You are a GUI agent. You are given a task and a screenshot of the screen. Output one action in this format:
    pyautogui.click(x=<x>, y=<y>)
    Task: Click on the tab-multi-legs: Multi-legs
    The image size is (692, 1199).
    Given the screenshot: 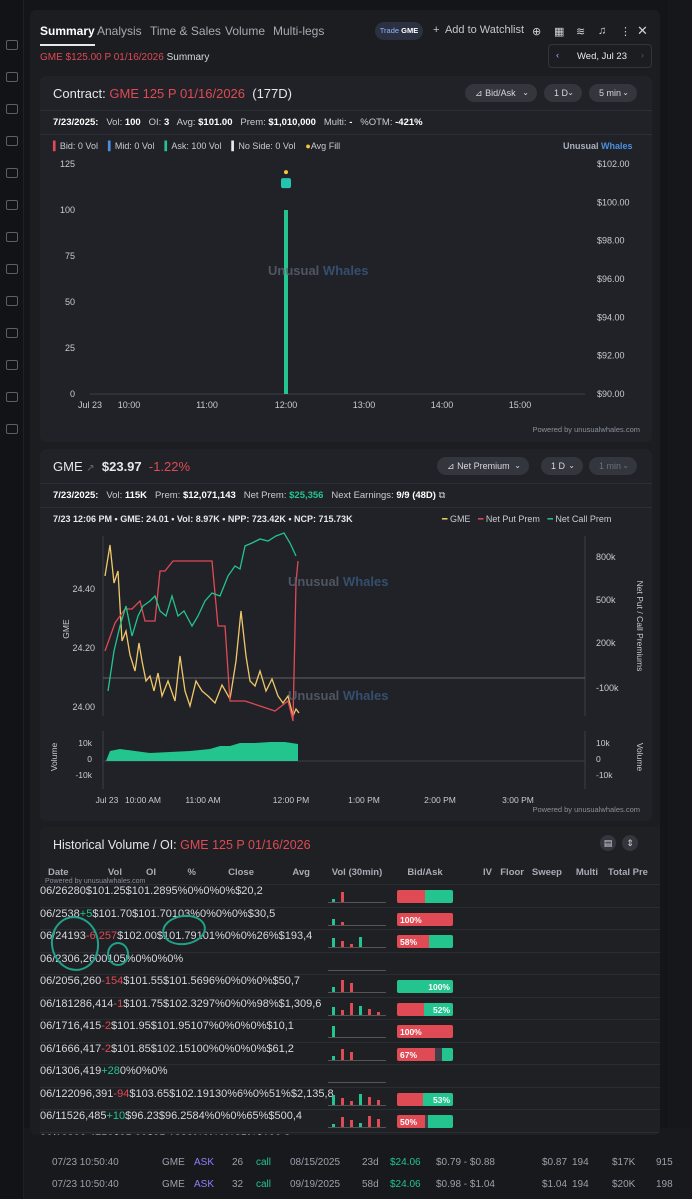 What is the action you would take?
    pyautogui.click(x=299, y=31)
    